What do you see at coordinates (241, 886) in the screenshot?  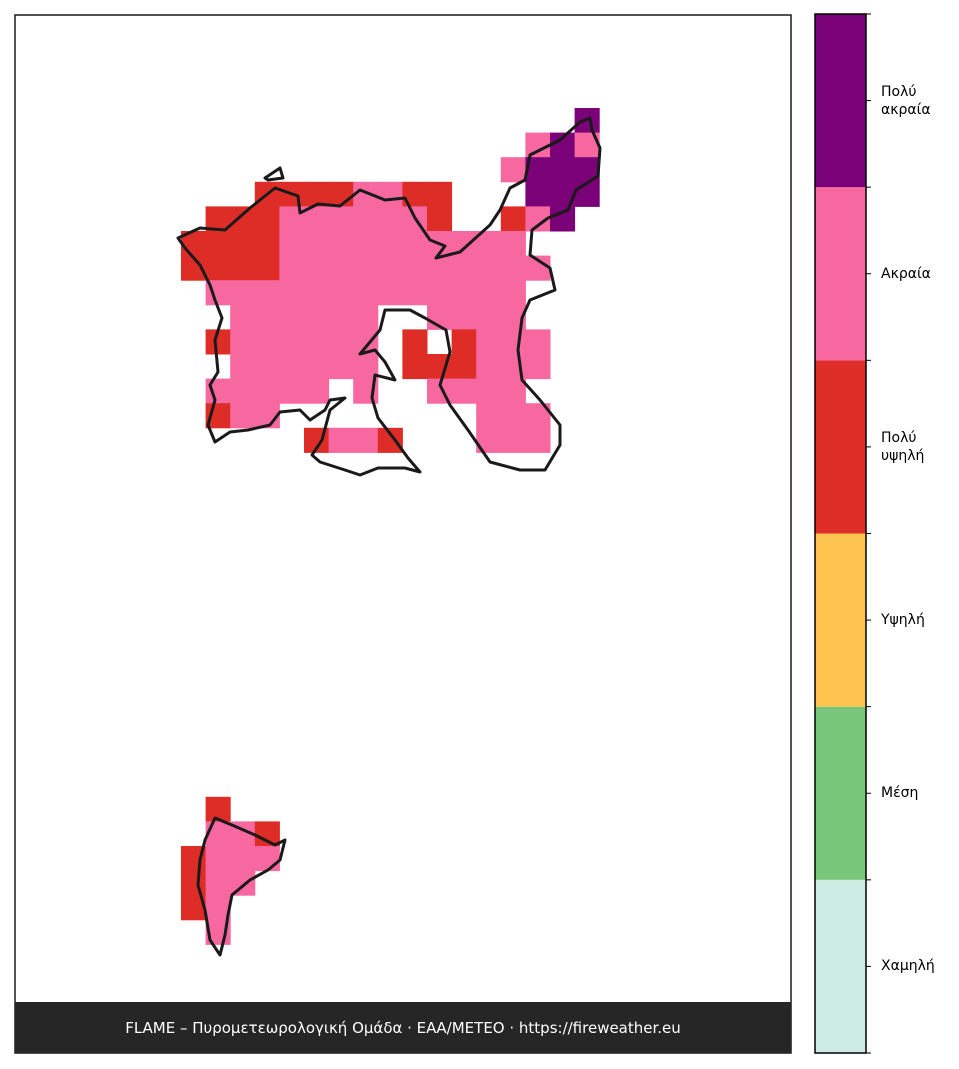 I see `coast-south` at bounding box center [241, 886].